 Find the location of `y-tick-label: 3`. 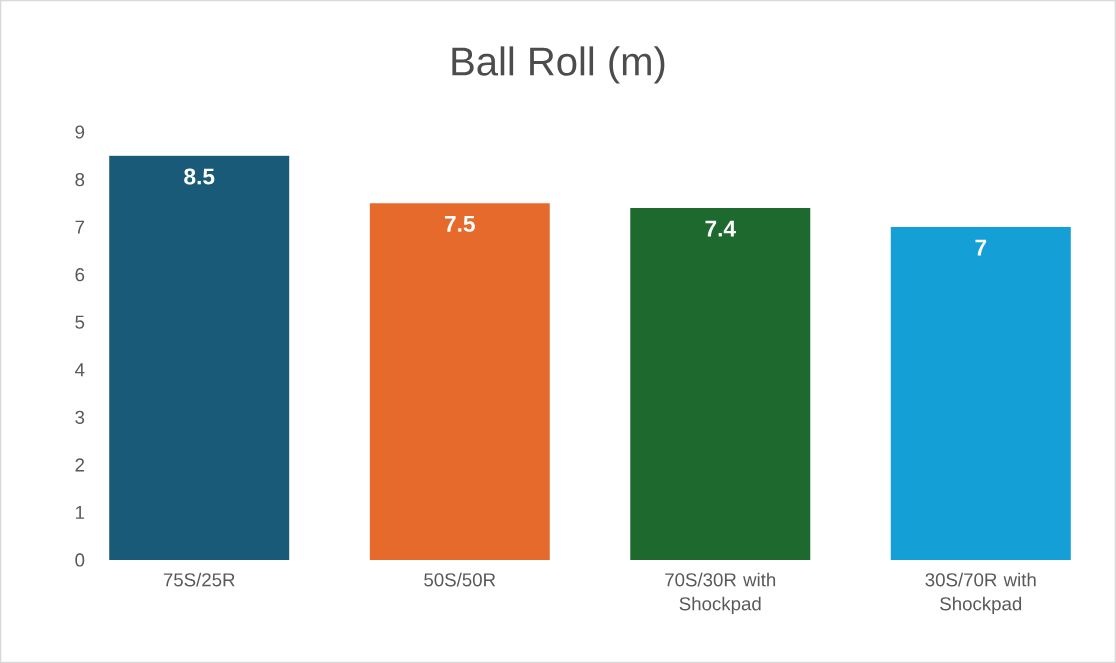

y-tick-label: 3 is located at coordinates (80, 417).